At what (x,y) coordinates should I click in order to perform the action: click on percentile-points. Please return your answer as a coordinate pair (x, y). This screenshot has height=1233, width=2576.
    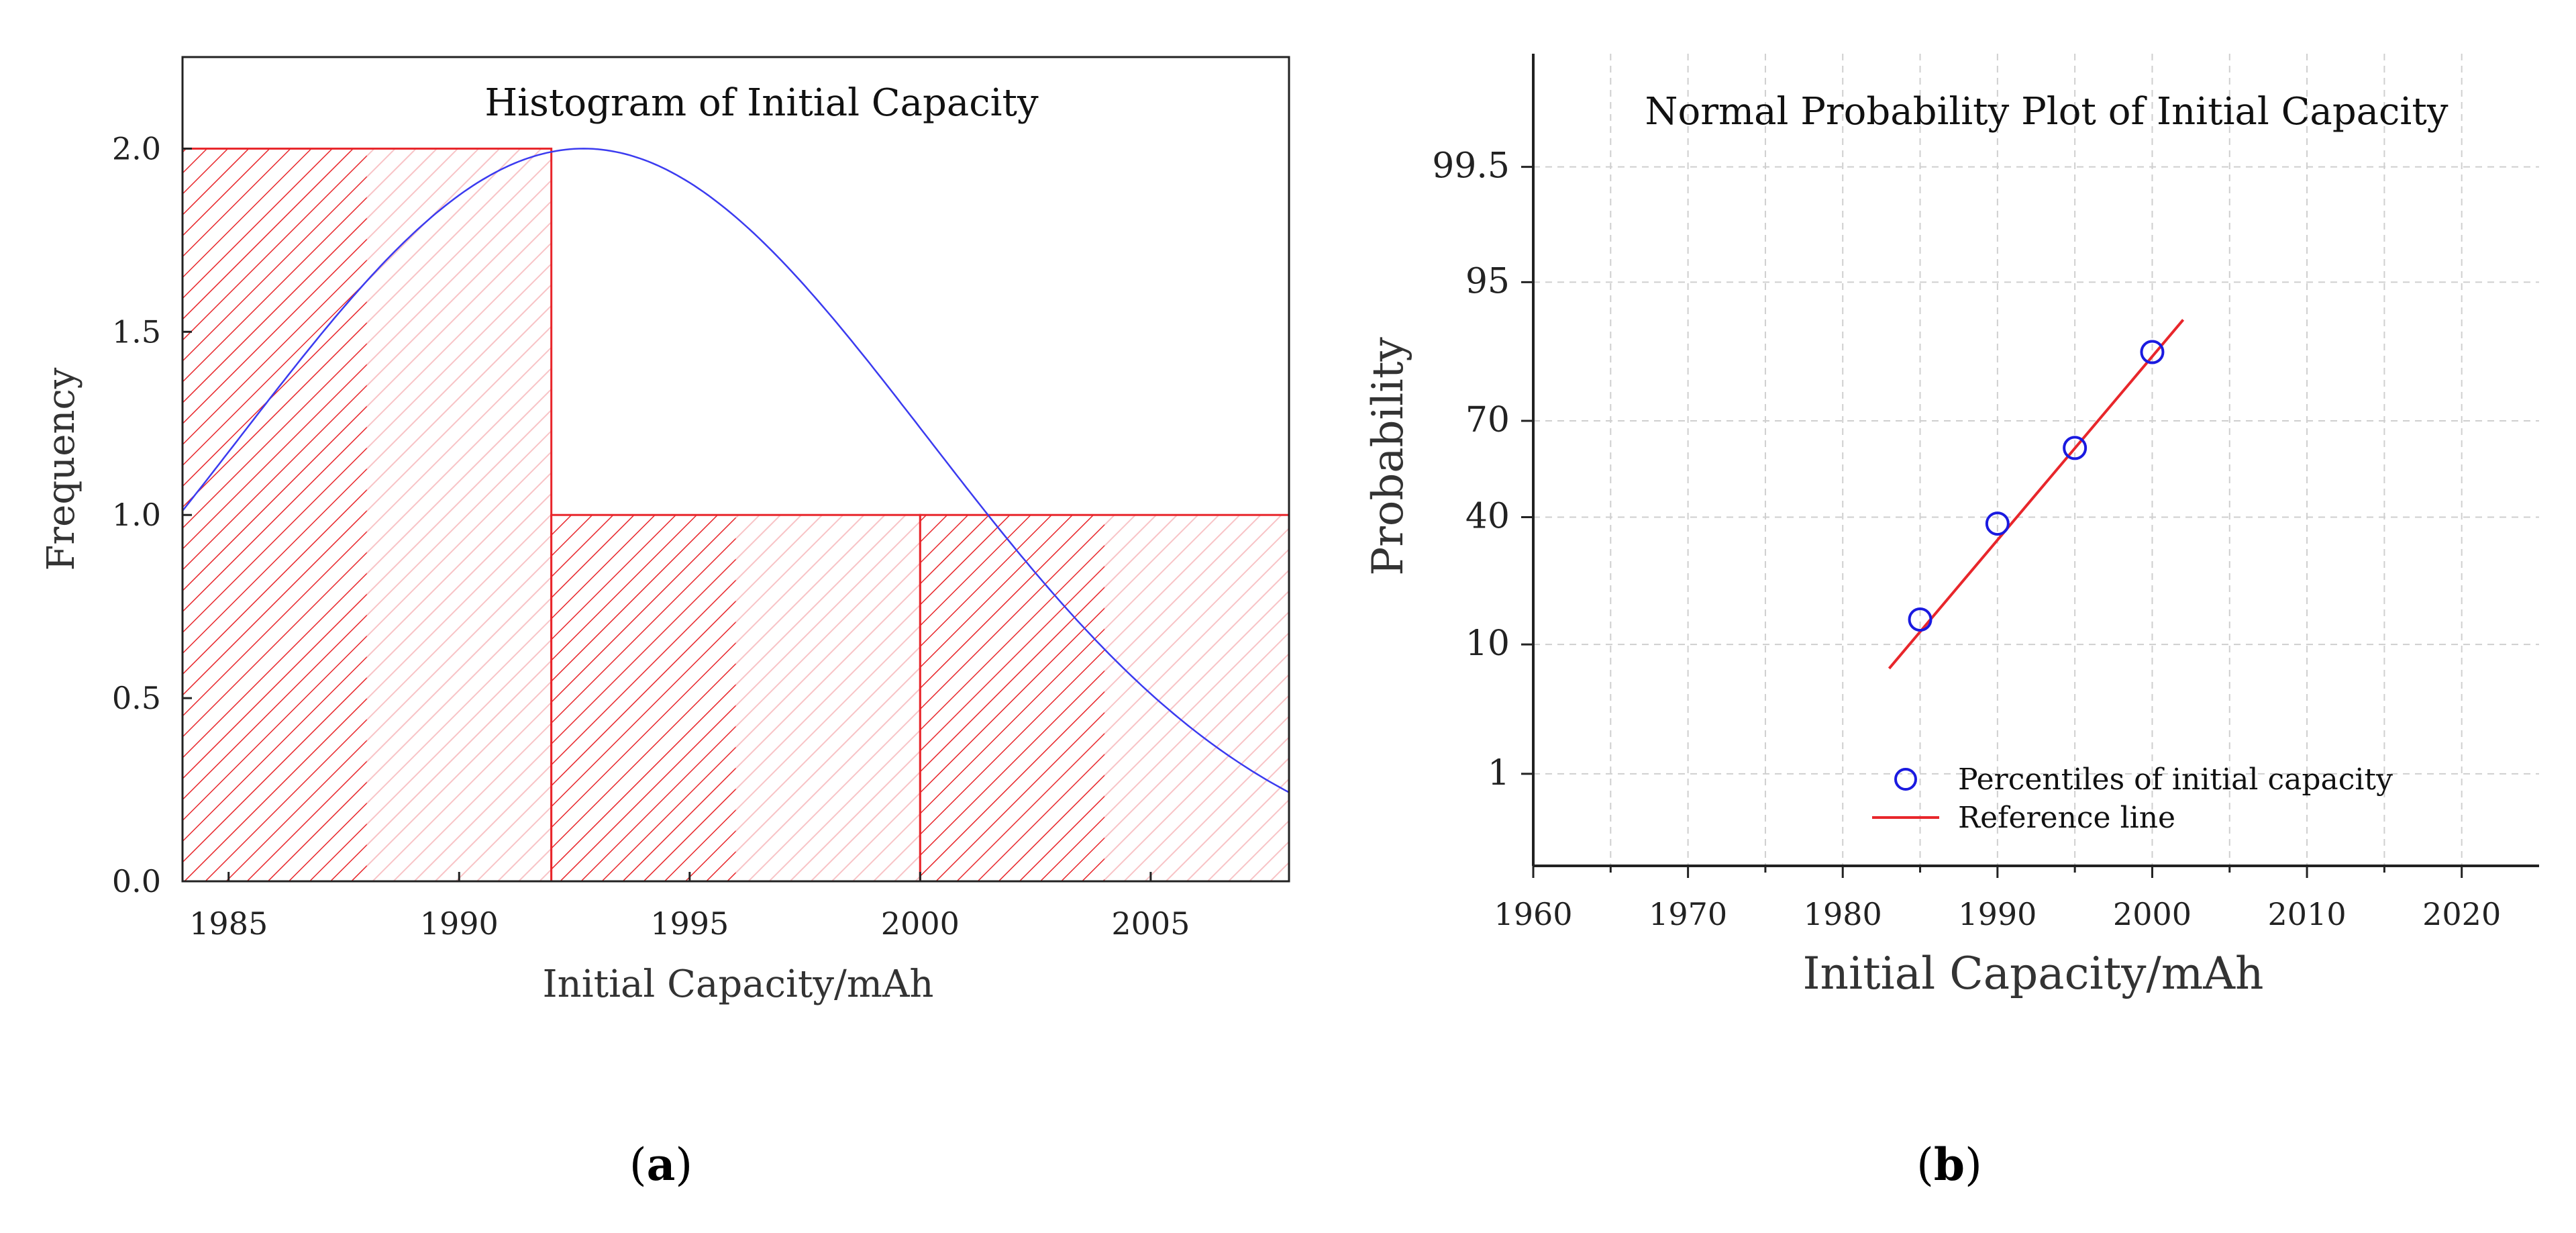
    Looking at the image, I should click on (2036, 486).